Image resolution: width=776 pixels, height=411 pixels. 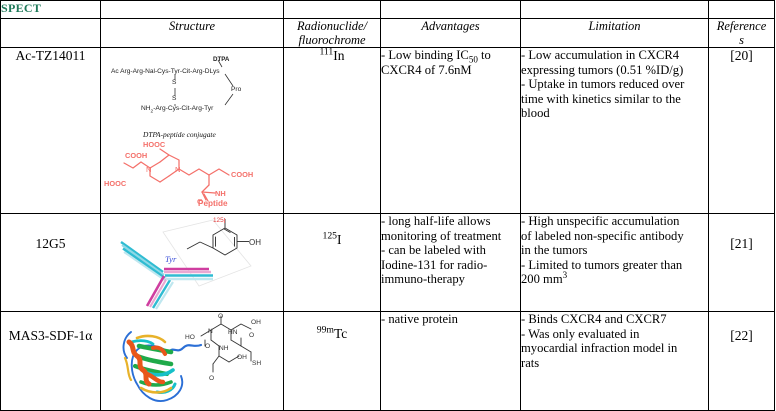 I want to click on radionuclide-cell: 125I, so click(x=332, y=262).